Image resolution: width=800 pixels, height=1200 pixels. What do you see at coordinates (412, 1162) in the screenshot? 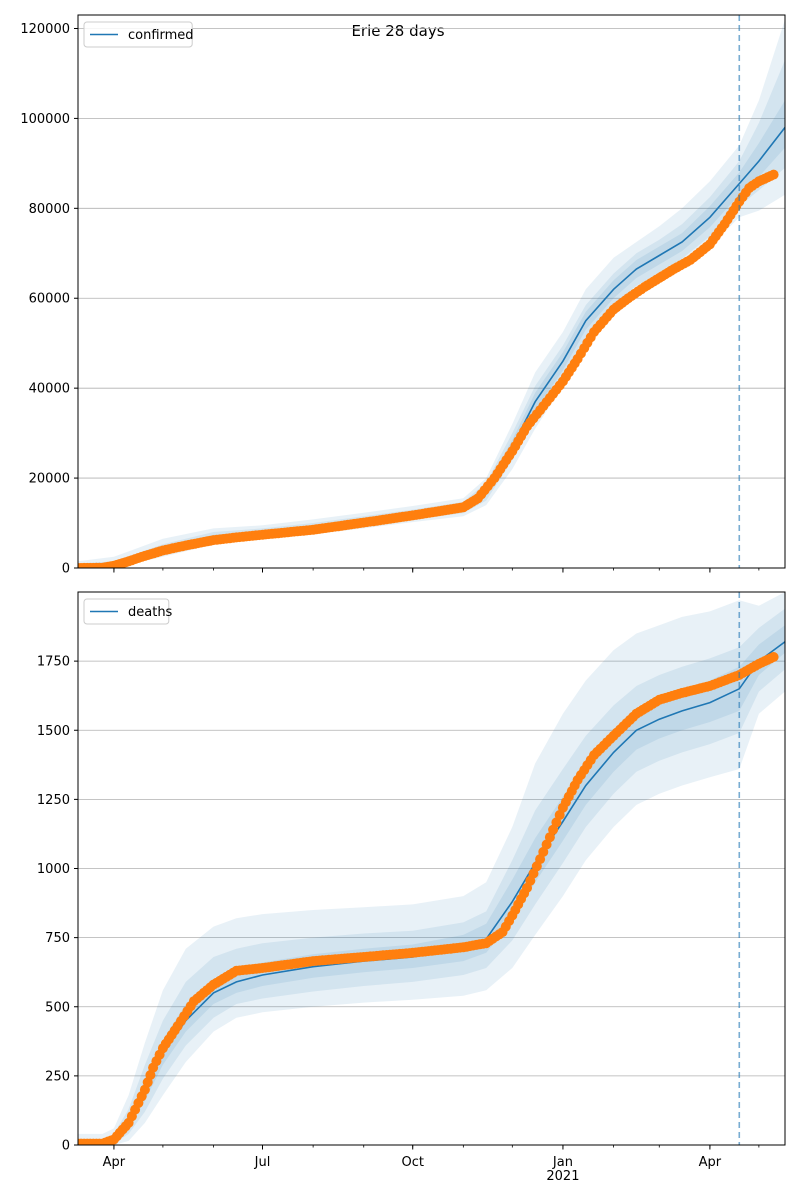
I see `x-tick-label: Oct` at bounding box center [412, 1162].